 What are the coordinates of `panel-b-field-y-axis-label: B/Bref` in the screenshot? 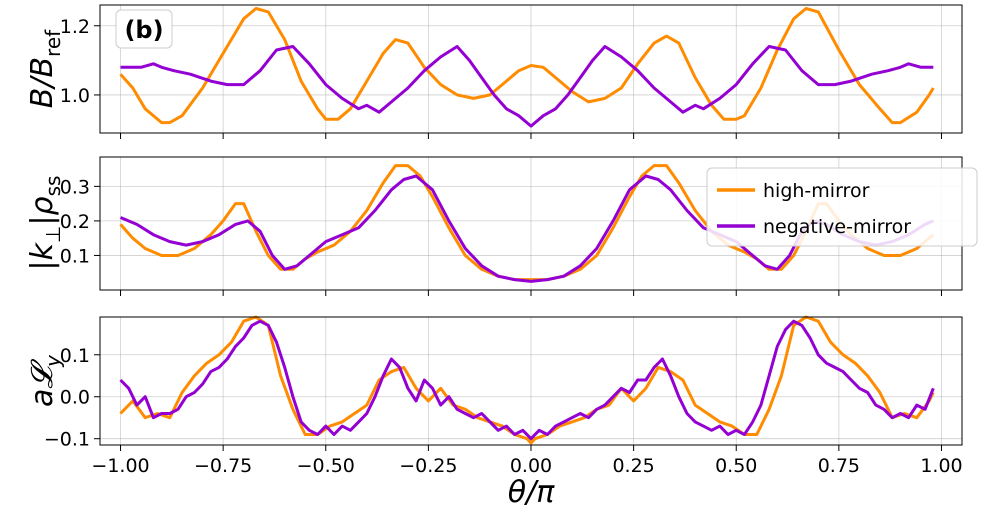 It's located at (45, 68).